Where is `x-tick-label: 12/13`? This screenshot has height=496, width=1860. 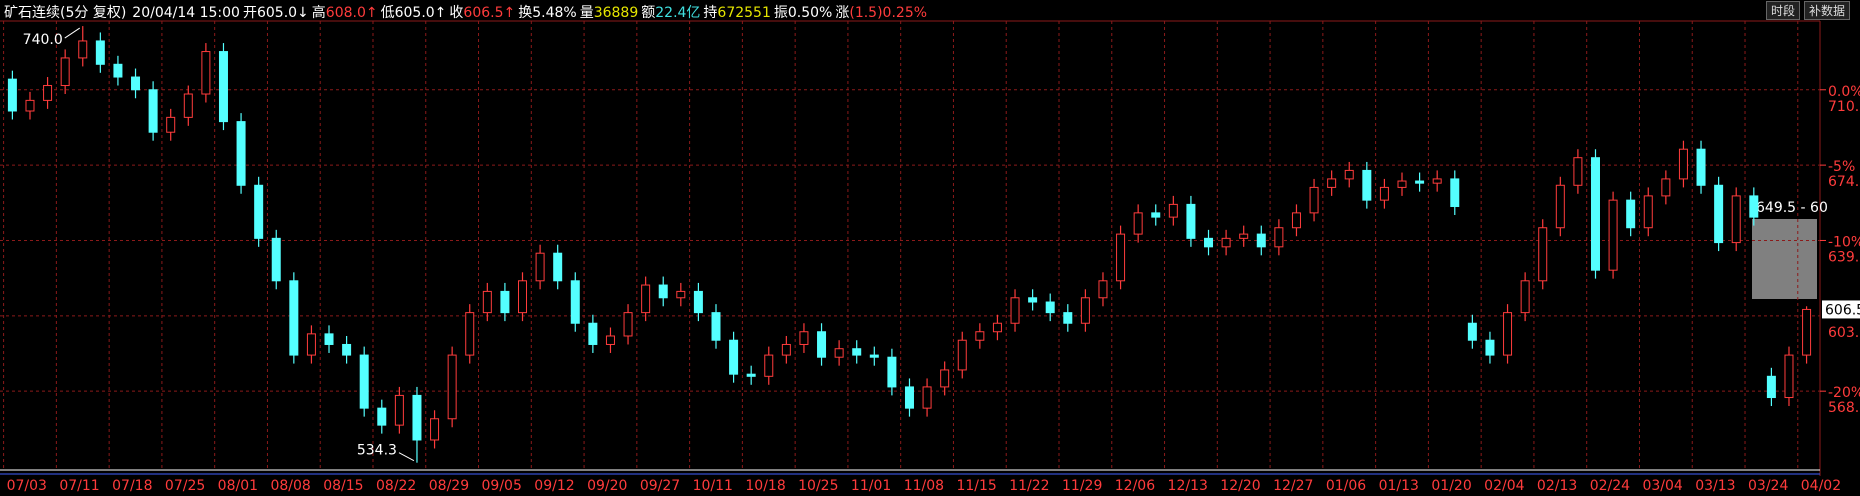
x-tick-label: 12/13 is located at coordinates (1188, 486).